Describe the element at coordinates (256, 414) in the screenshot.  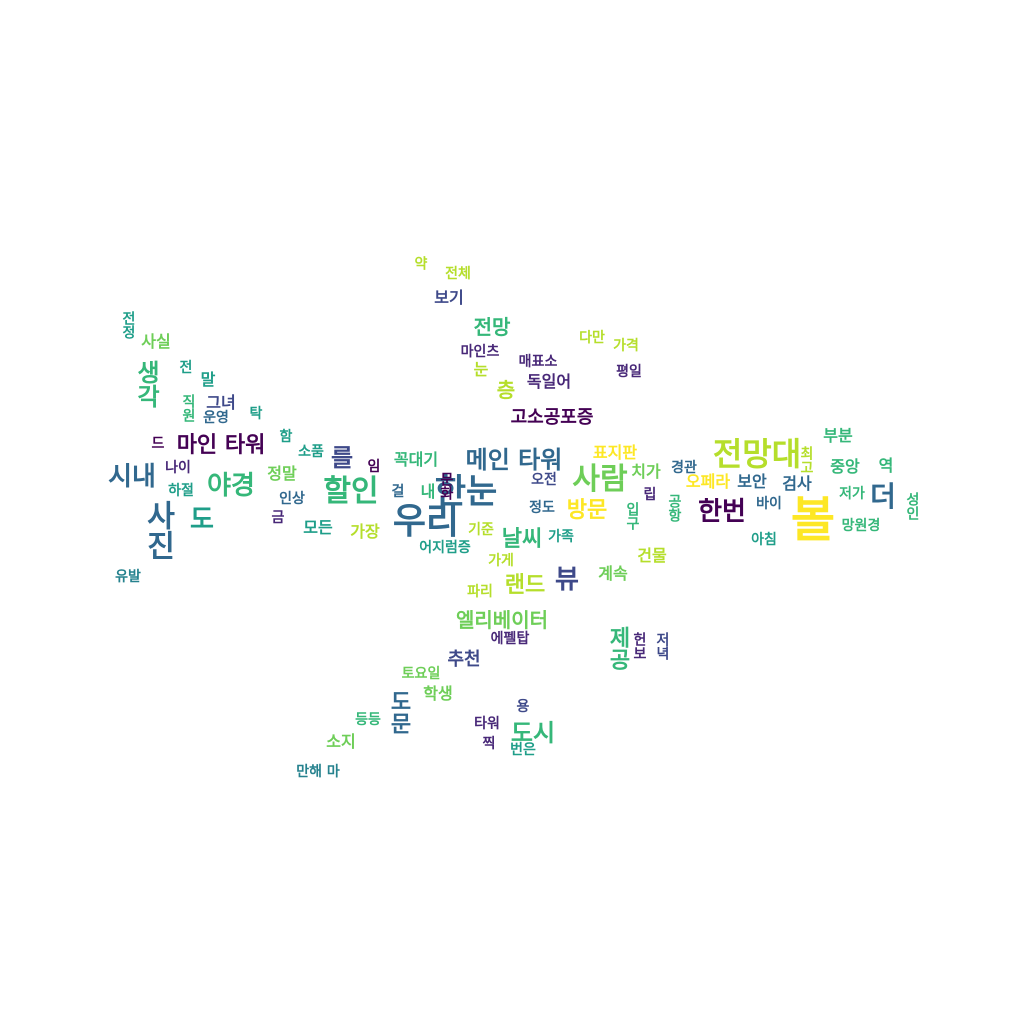
I see `word-cloud-word: 탁` at that location.